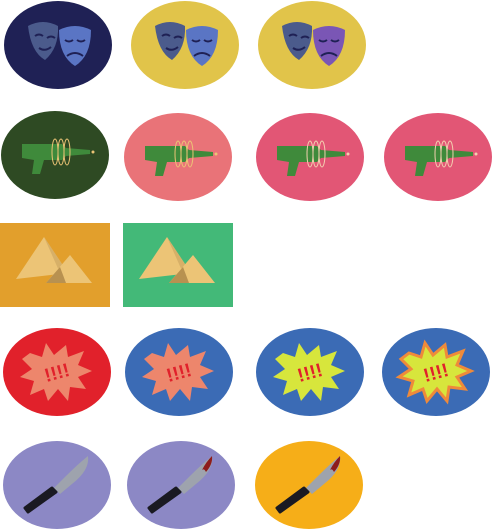 Image resolution: width=493 pixels, height=531 pixels. I want to click on front-mask, so click(75, 46).